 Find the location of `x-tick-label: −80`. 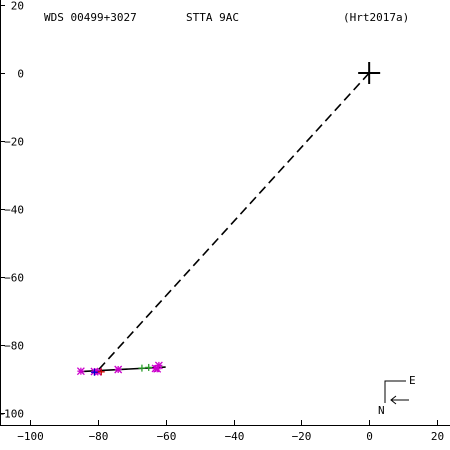

x-tick-label: −80 is located at coordinates (99, 436).